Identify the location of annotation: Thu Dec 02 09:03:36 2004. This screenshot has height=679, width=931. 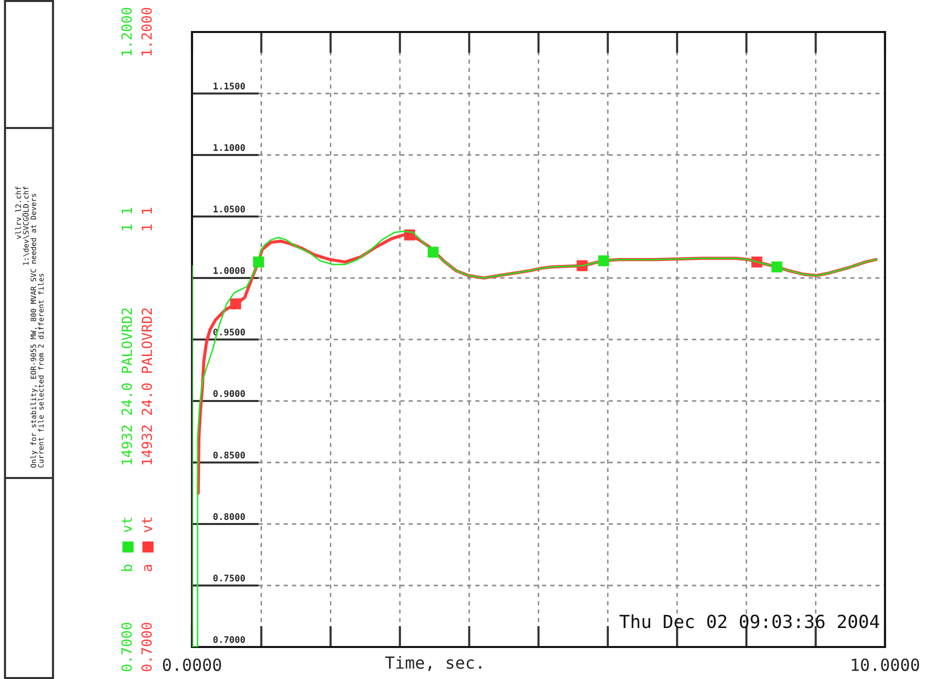
(750, 621).